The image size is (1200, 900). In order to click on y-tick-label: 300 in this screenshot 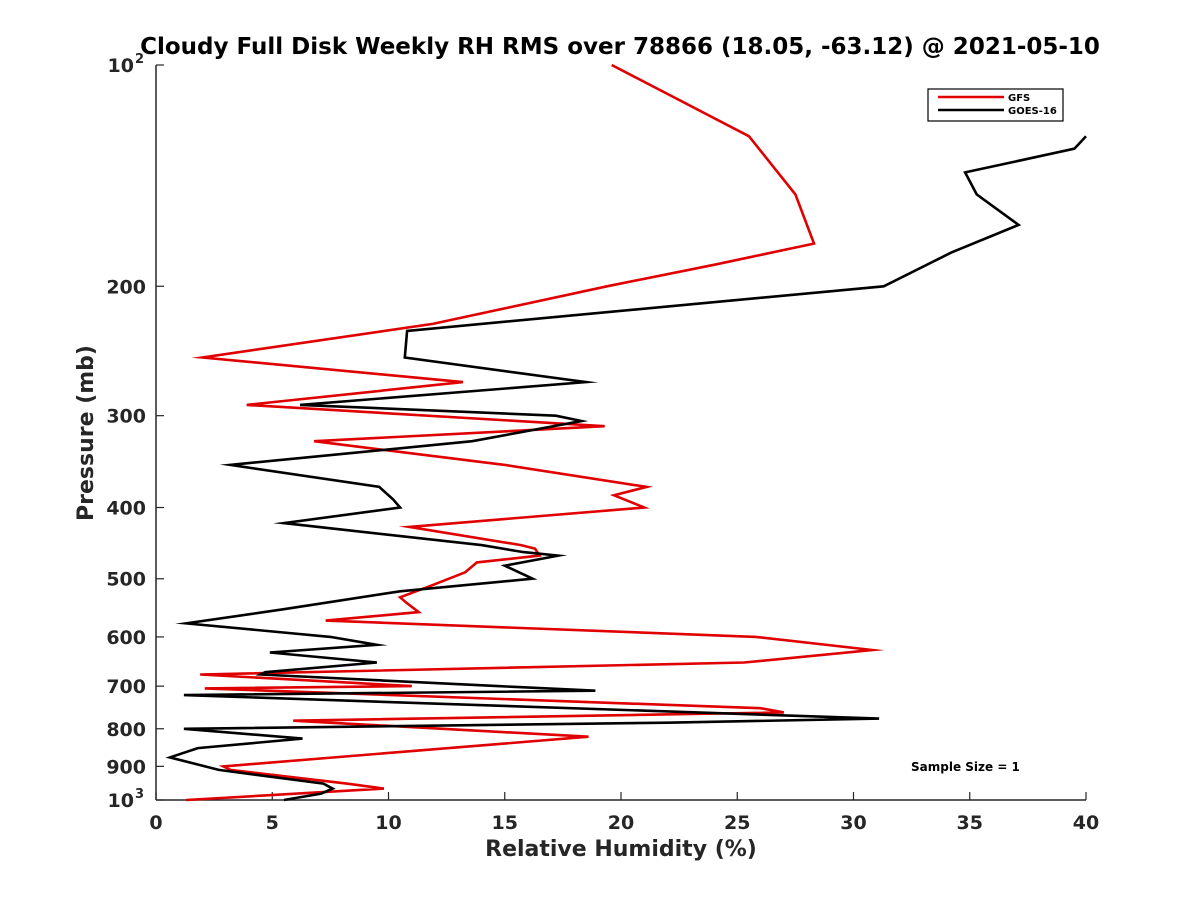, I will do `click(126, 417)`.